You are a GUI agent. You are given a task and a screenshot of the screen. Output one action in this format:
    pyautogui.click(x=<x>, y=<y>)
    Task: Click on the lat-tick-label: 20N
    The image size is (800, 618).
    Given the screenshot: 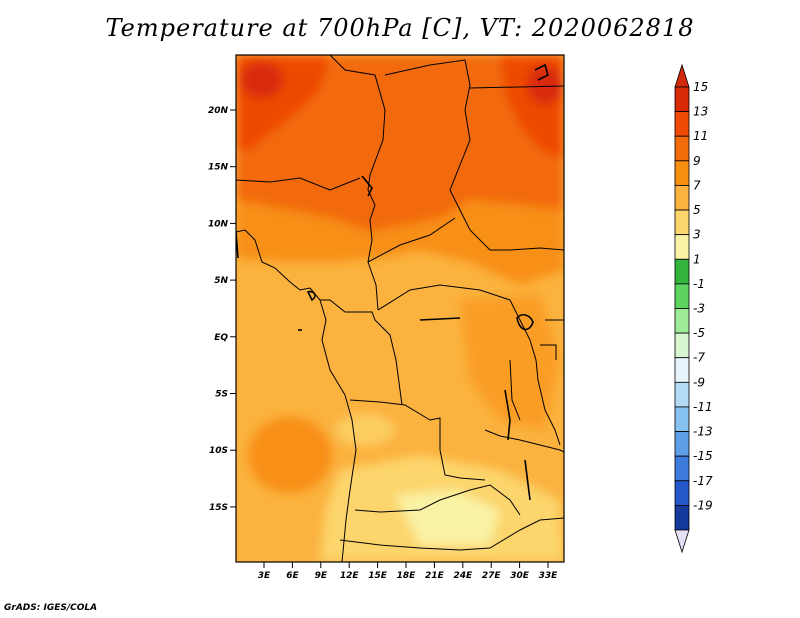 What is the action you would take?
    pyautogui.click(x=218, y=111)
    